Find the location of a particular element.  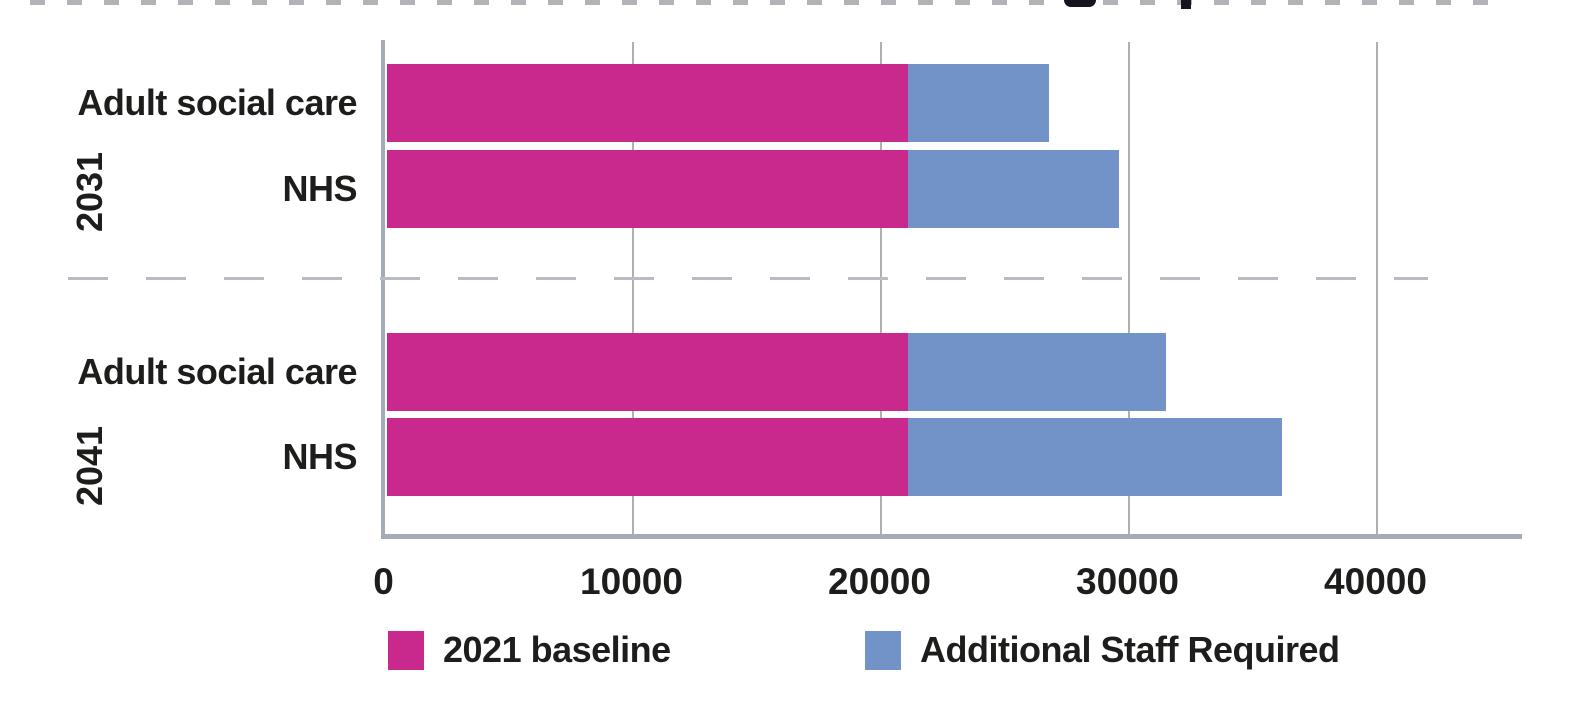

bar-2041-nhs-additional is located at coordinates (1095, 457).